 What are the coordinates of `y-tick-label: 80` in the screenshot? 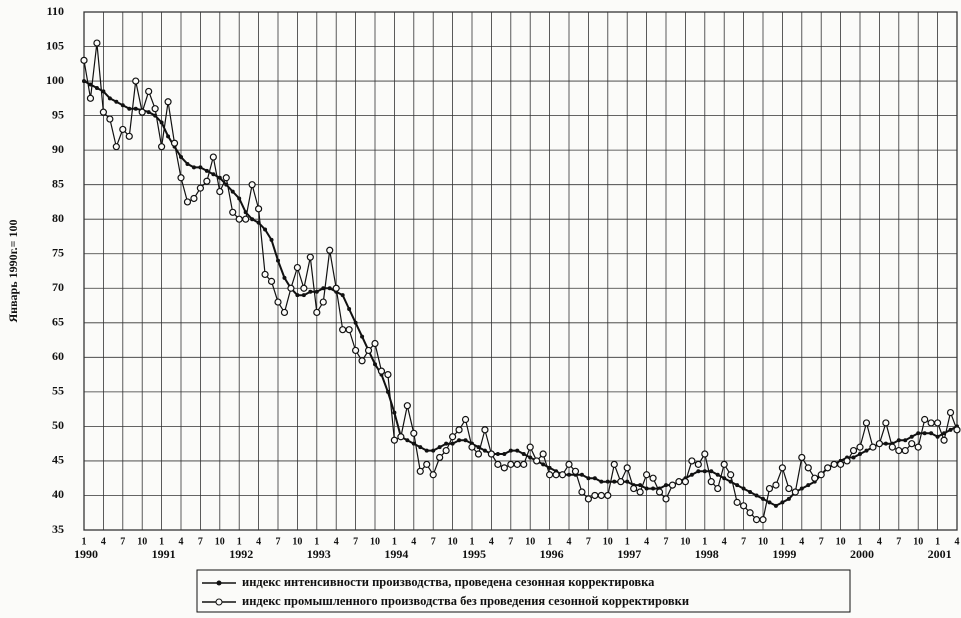 It's located at (58, 218).